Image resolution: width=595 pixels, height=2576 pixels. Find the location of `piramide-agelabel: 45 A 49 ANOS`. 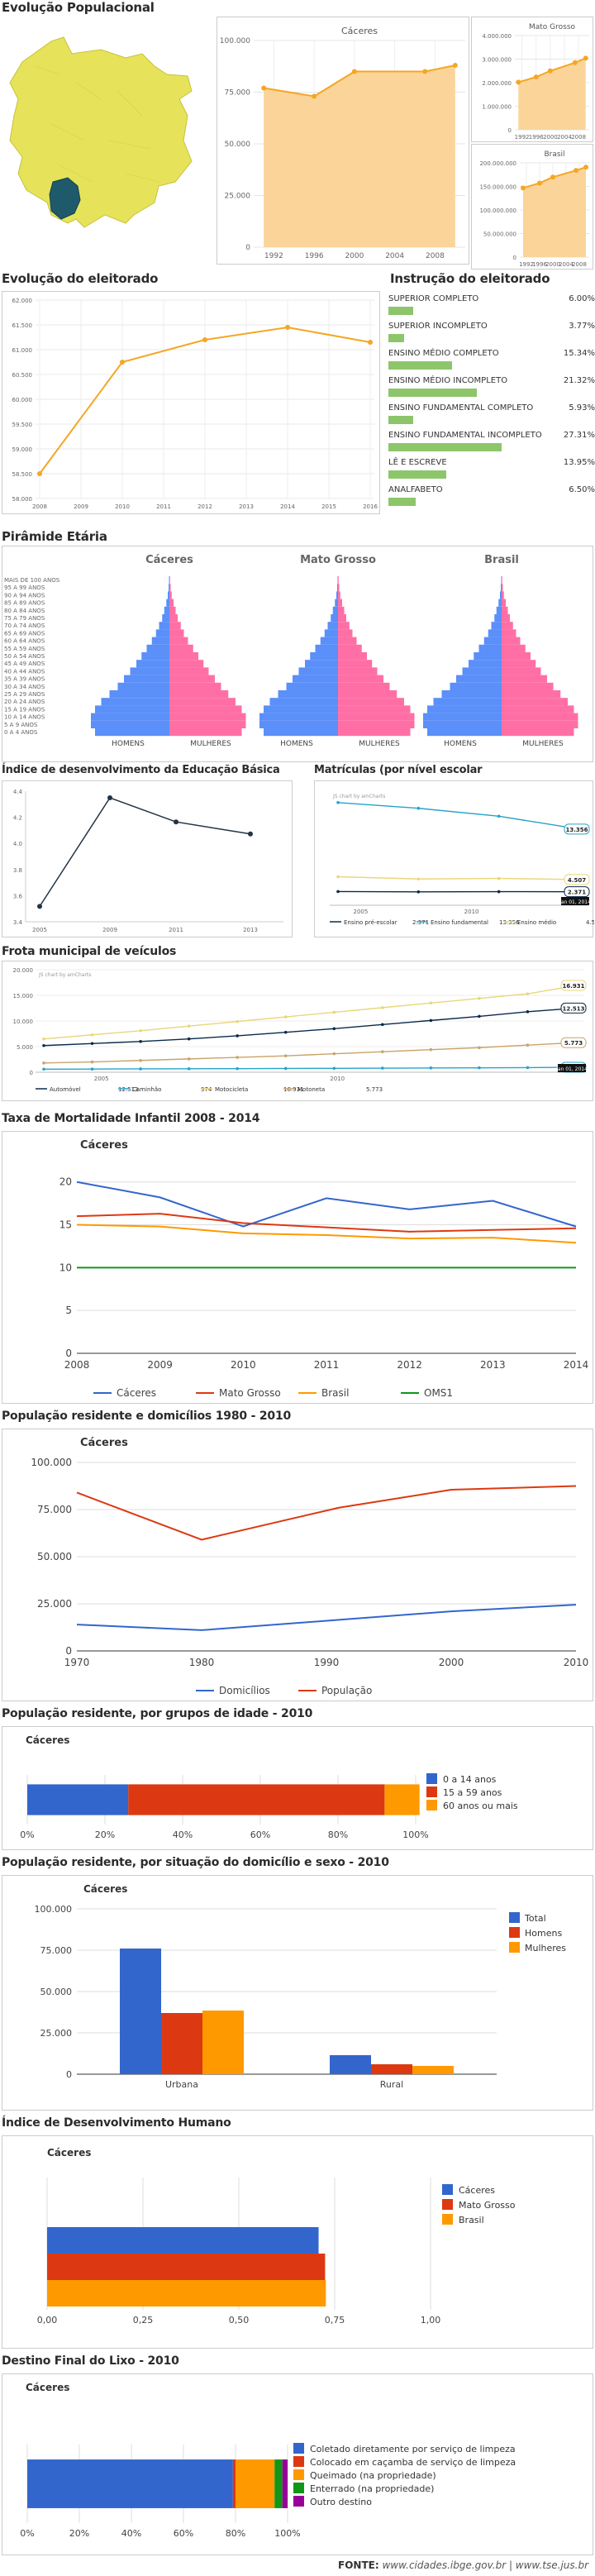

piramide-agelabel: 45 A 49 ANOS is located at coordinates (24, 664).